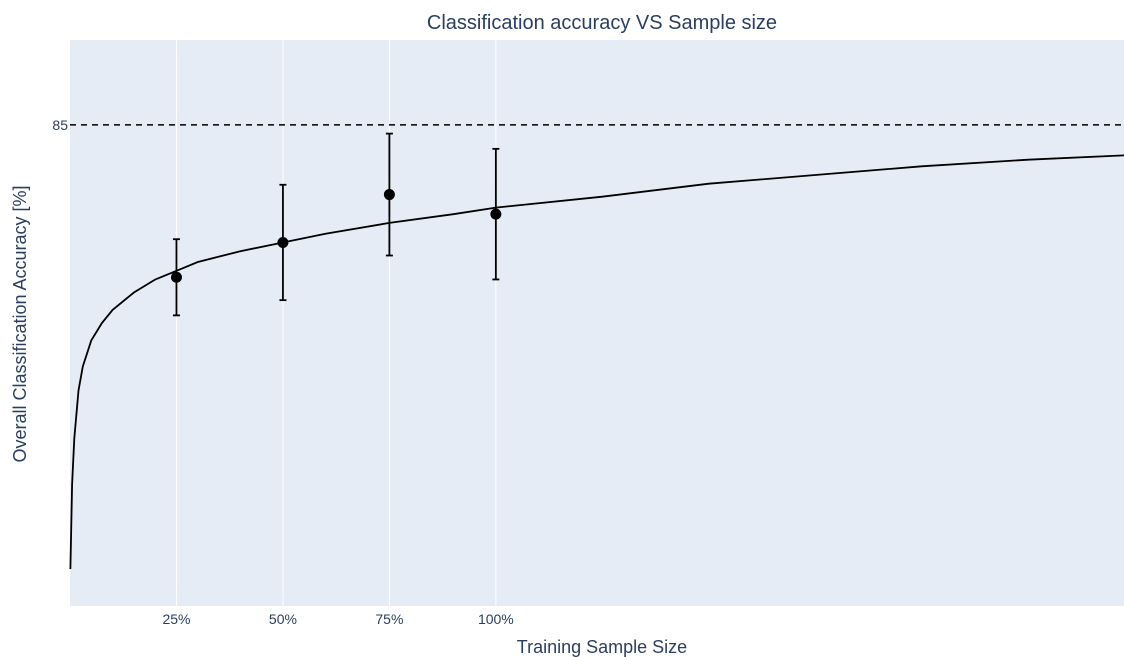 Image resolution: width=1124 pixels, height=657 pixels. I want to click on y-axis-title: Overall Classification Accuracy [%], so click(20, 323).